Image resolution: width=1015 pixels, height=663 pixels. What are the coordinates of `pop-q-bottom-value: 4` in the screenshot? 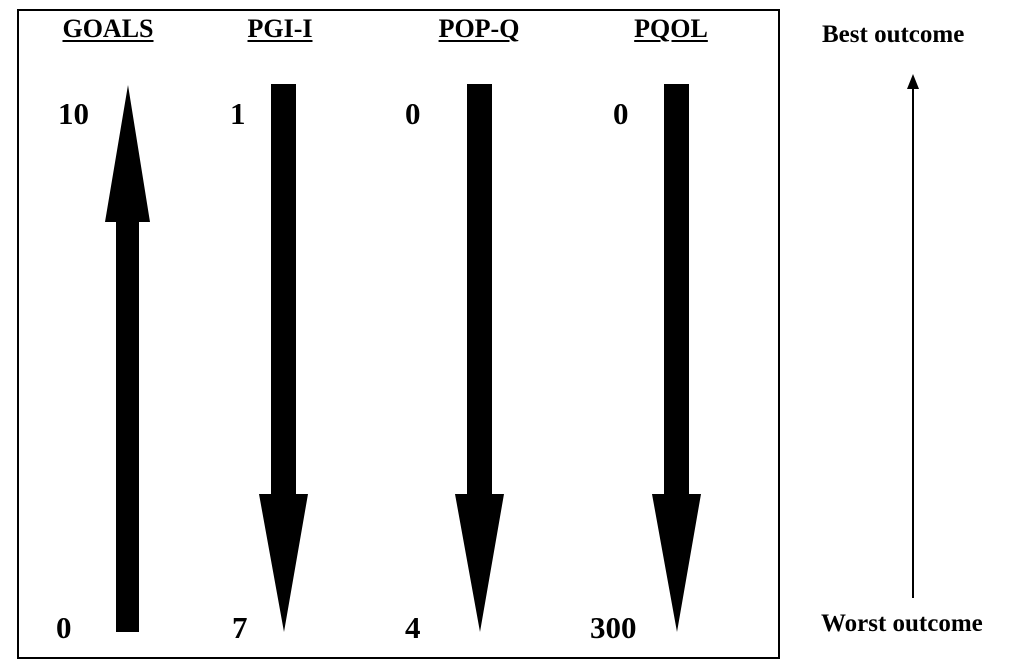 It's located at (413, 627).